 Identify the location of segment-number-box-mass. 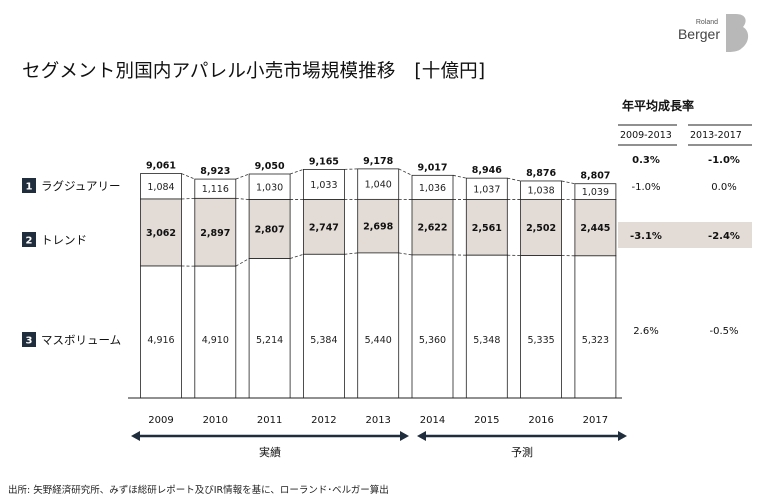
(29, 339).